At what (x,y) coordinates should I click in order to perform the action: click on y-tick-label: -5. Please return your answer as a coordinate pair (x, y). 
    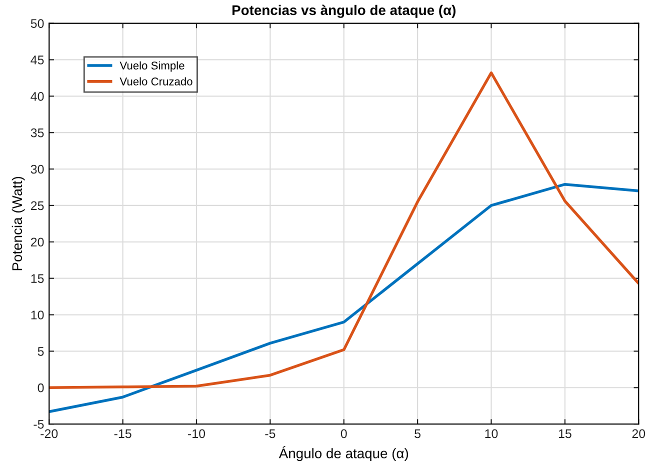
    Looking at the image, I should click on (39, 424).